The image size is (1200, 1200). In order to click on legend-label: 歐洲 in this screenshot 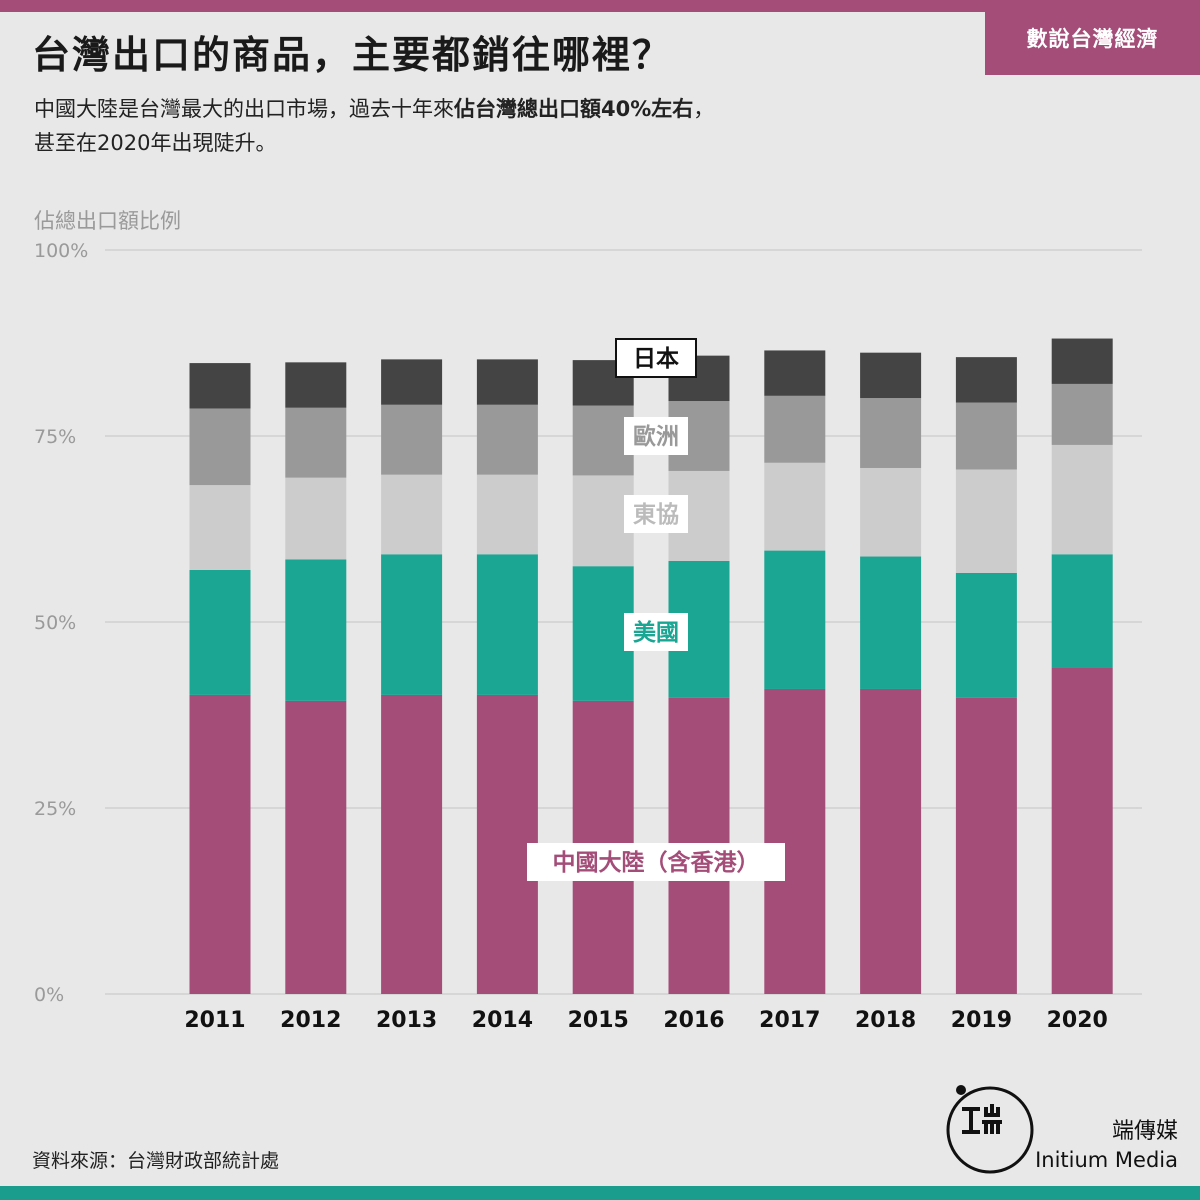, I will do `click(656, 436)`.